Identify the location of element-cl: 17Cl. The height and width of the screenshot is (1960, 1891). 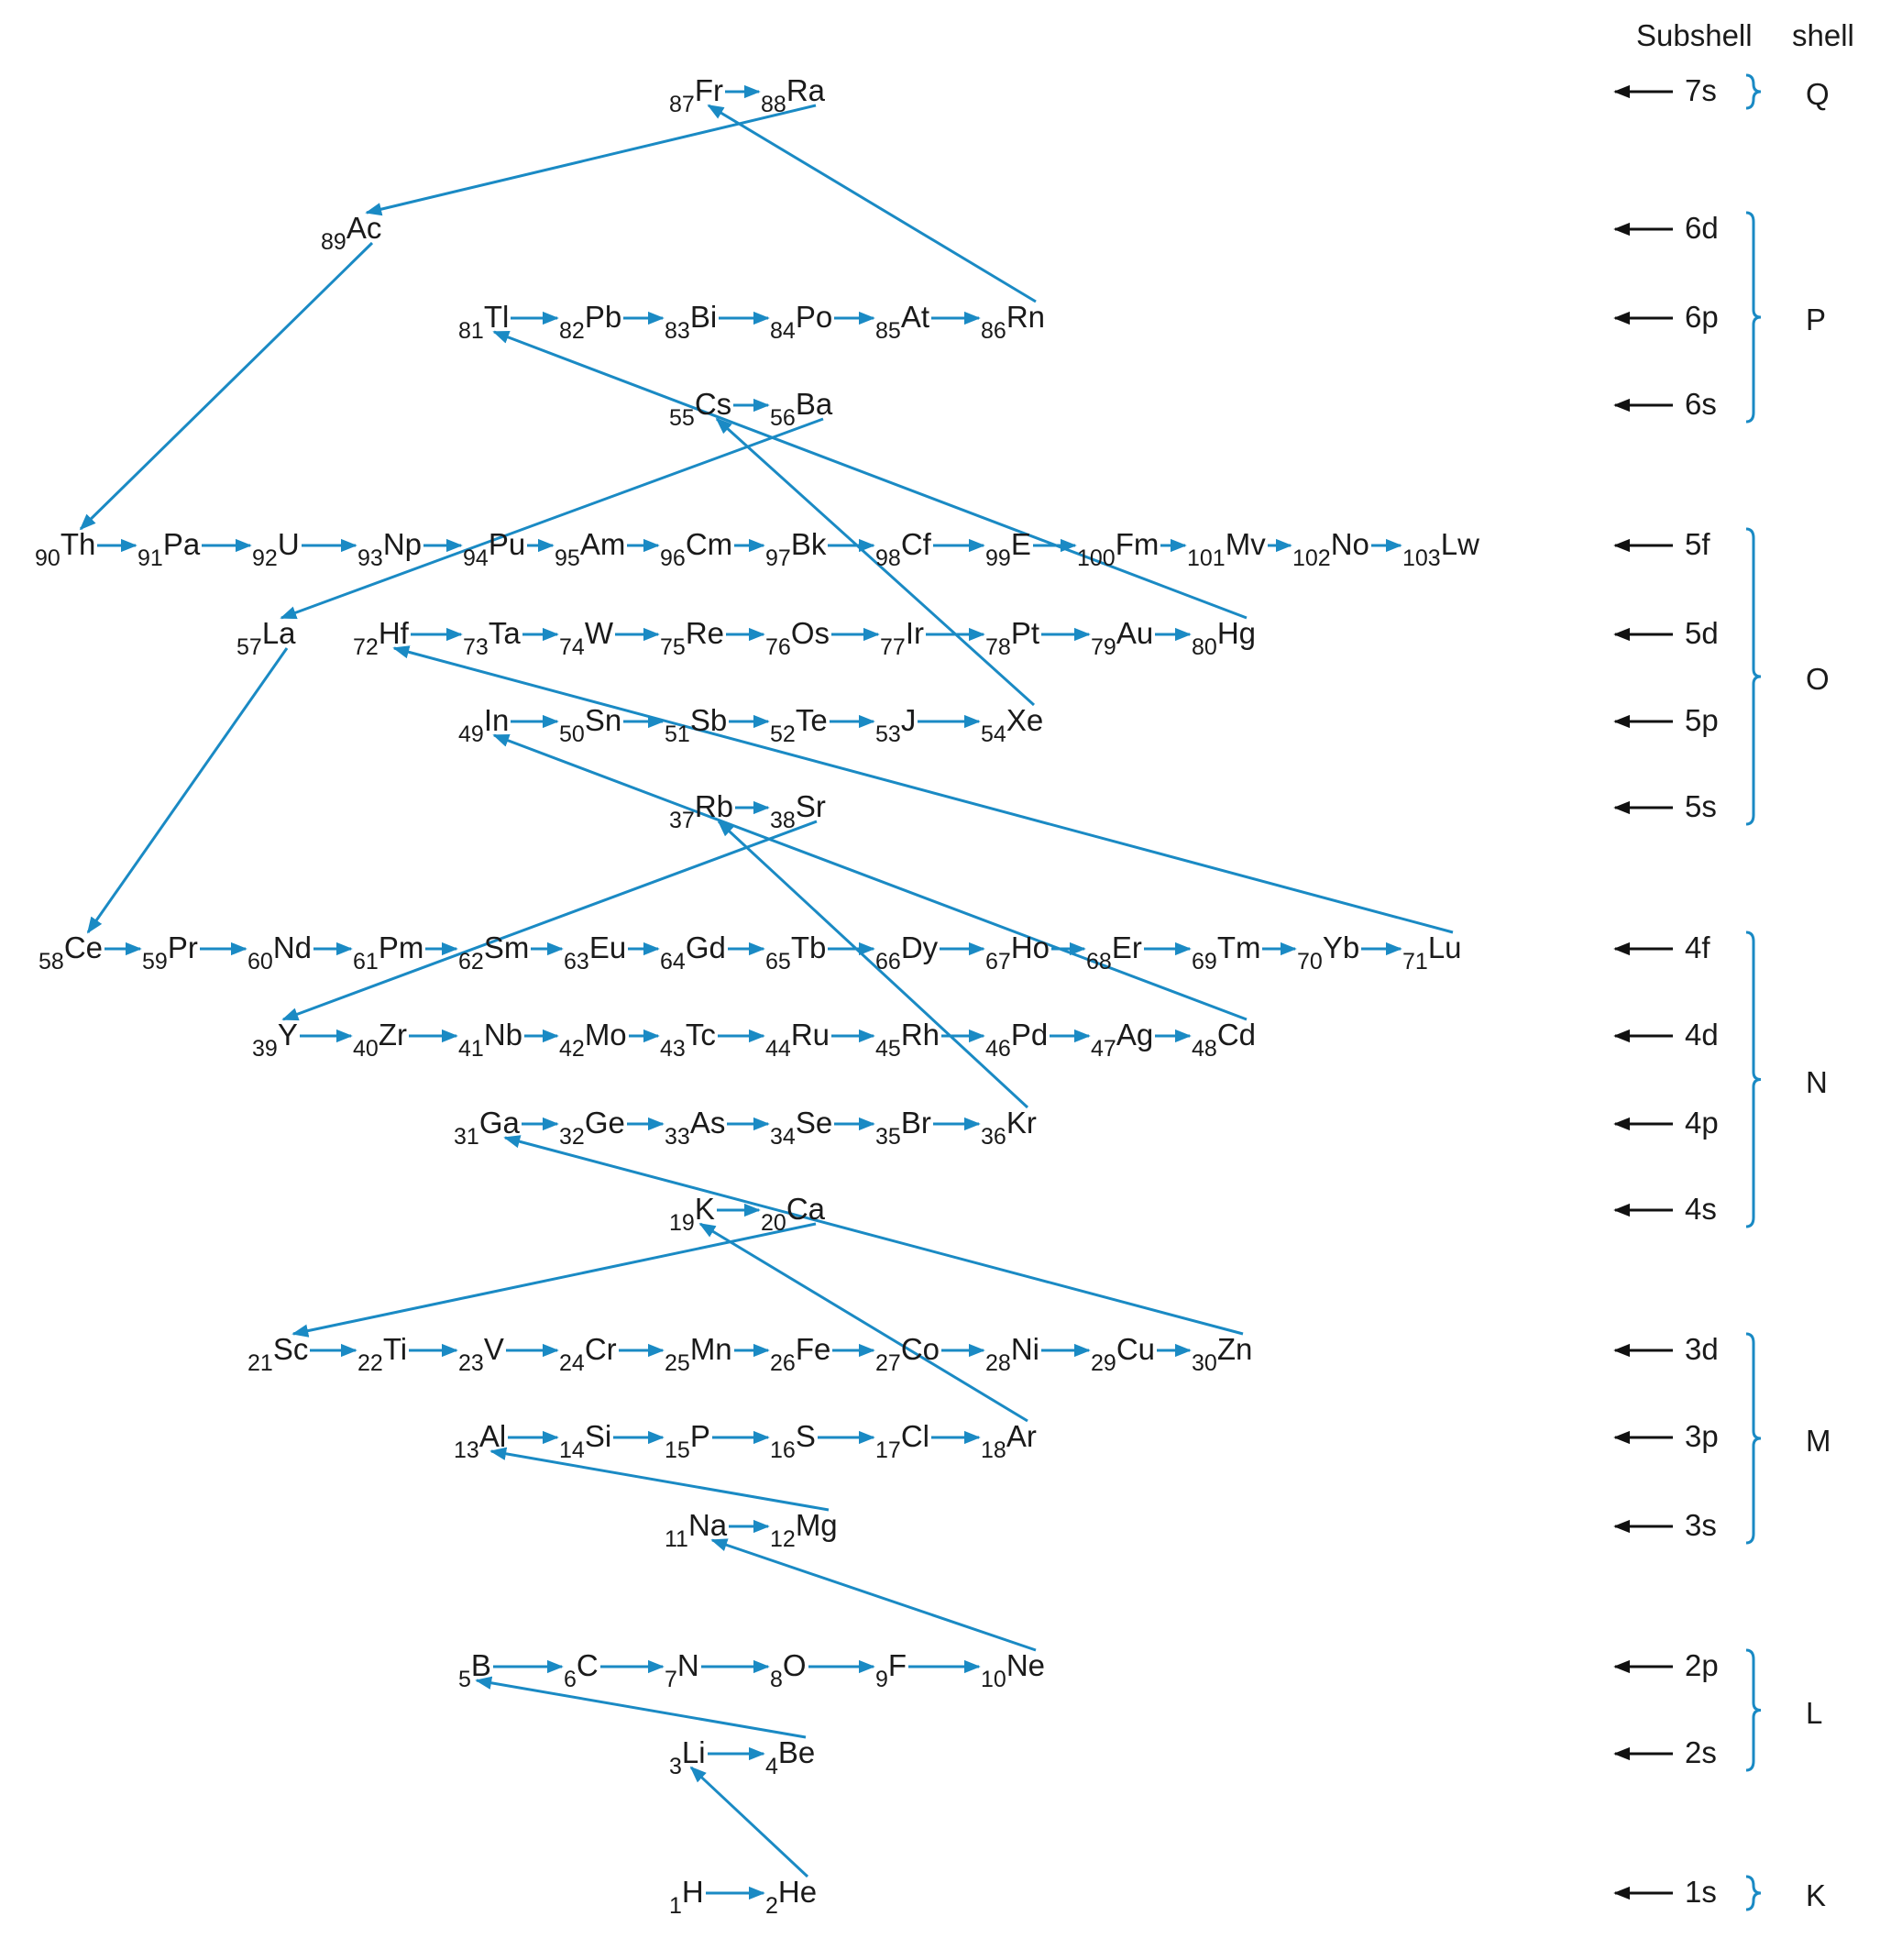
(902, 1441).